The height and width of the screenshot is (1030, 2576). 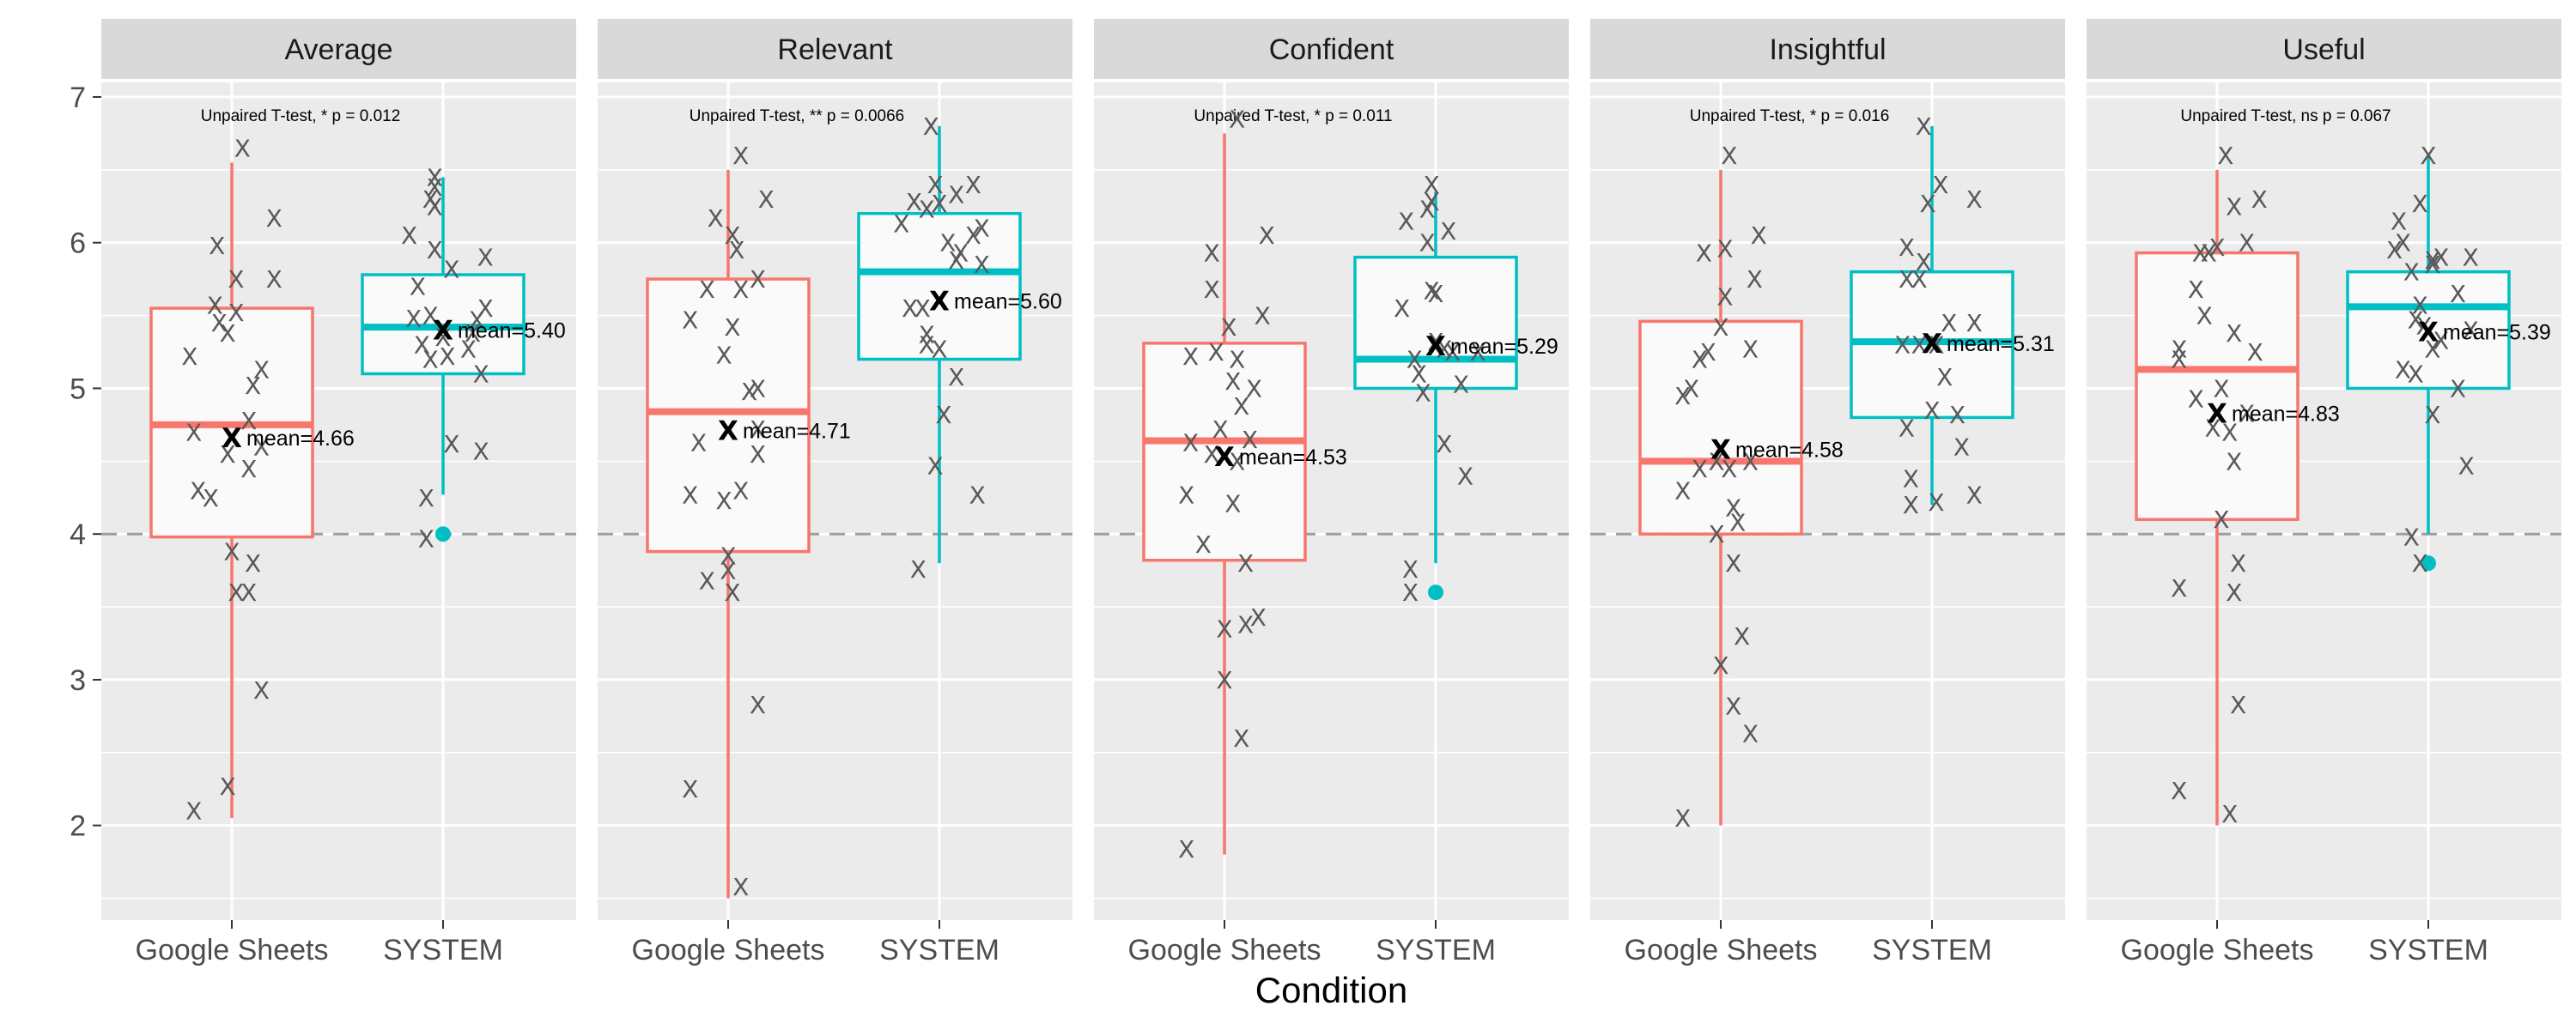 I want to click on facet-title: Useful, so click(x=2324, y=49).